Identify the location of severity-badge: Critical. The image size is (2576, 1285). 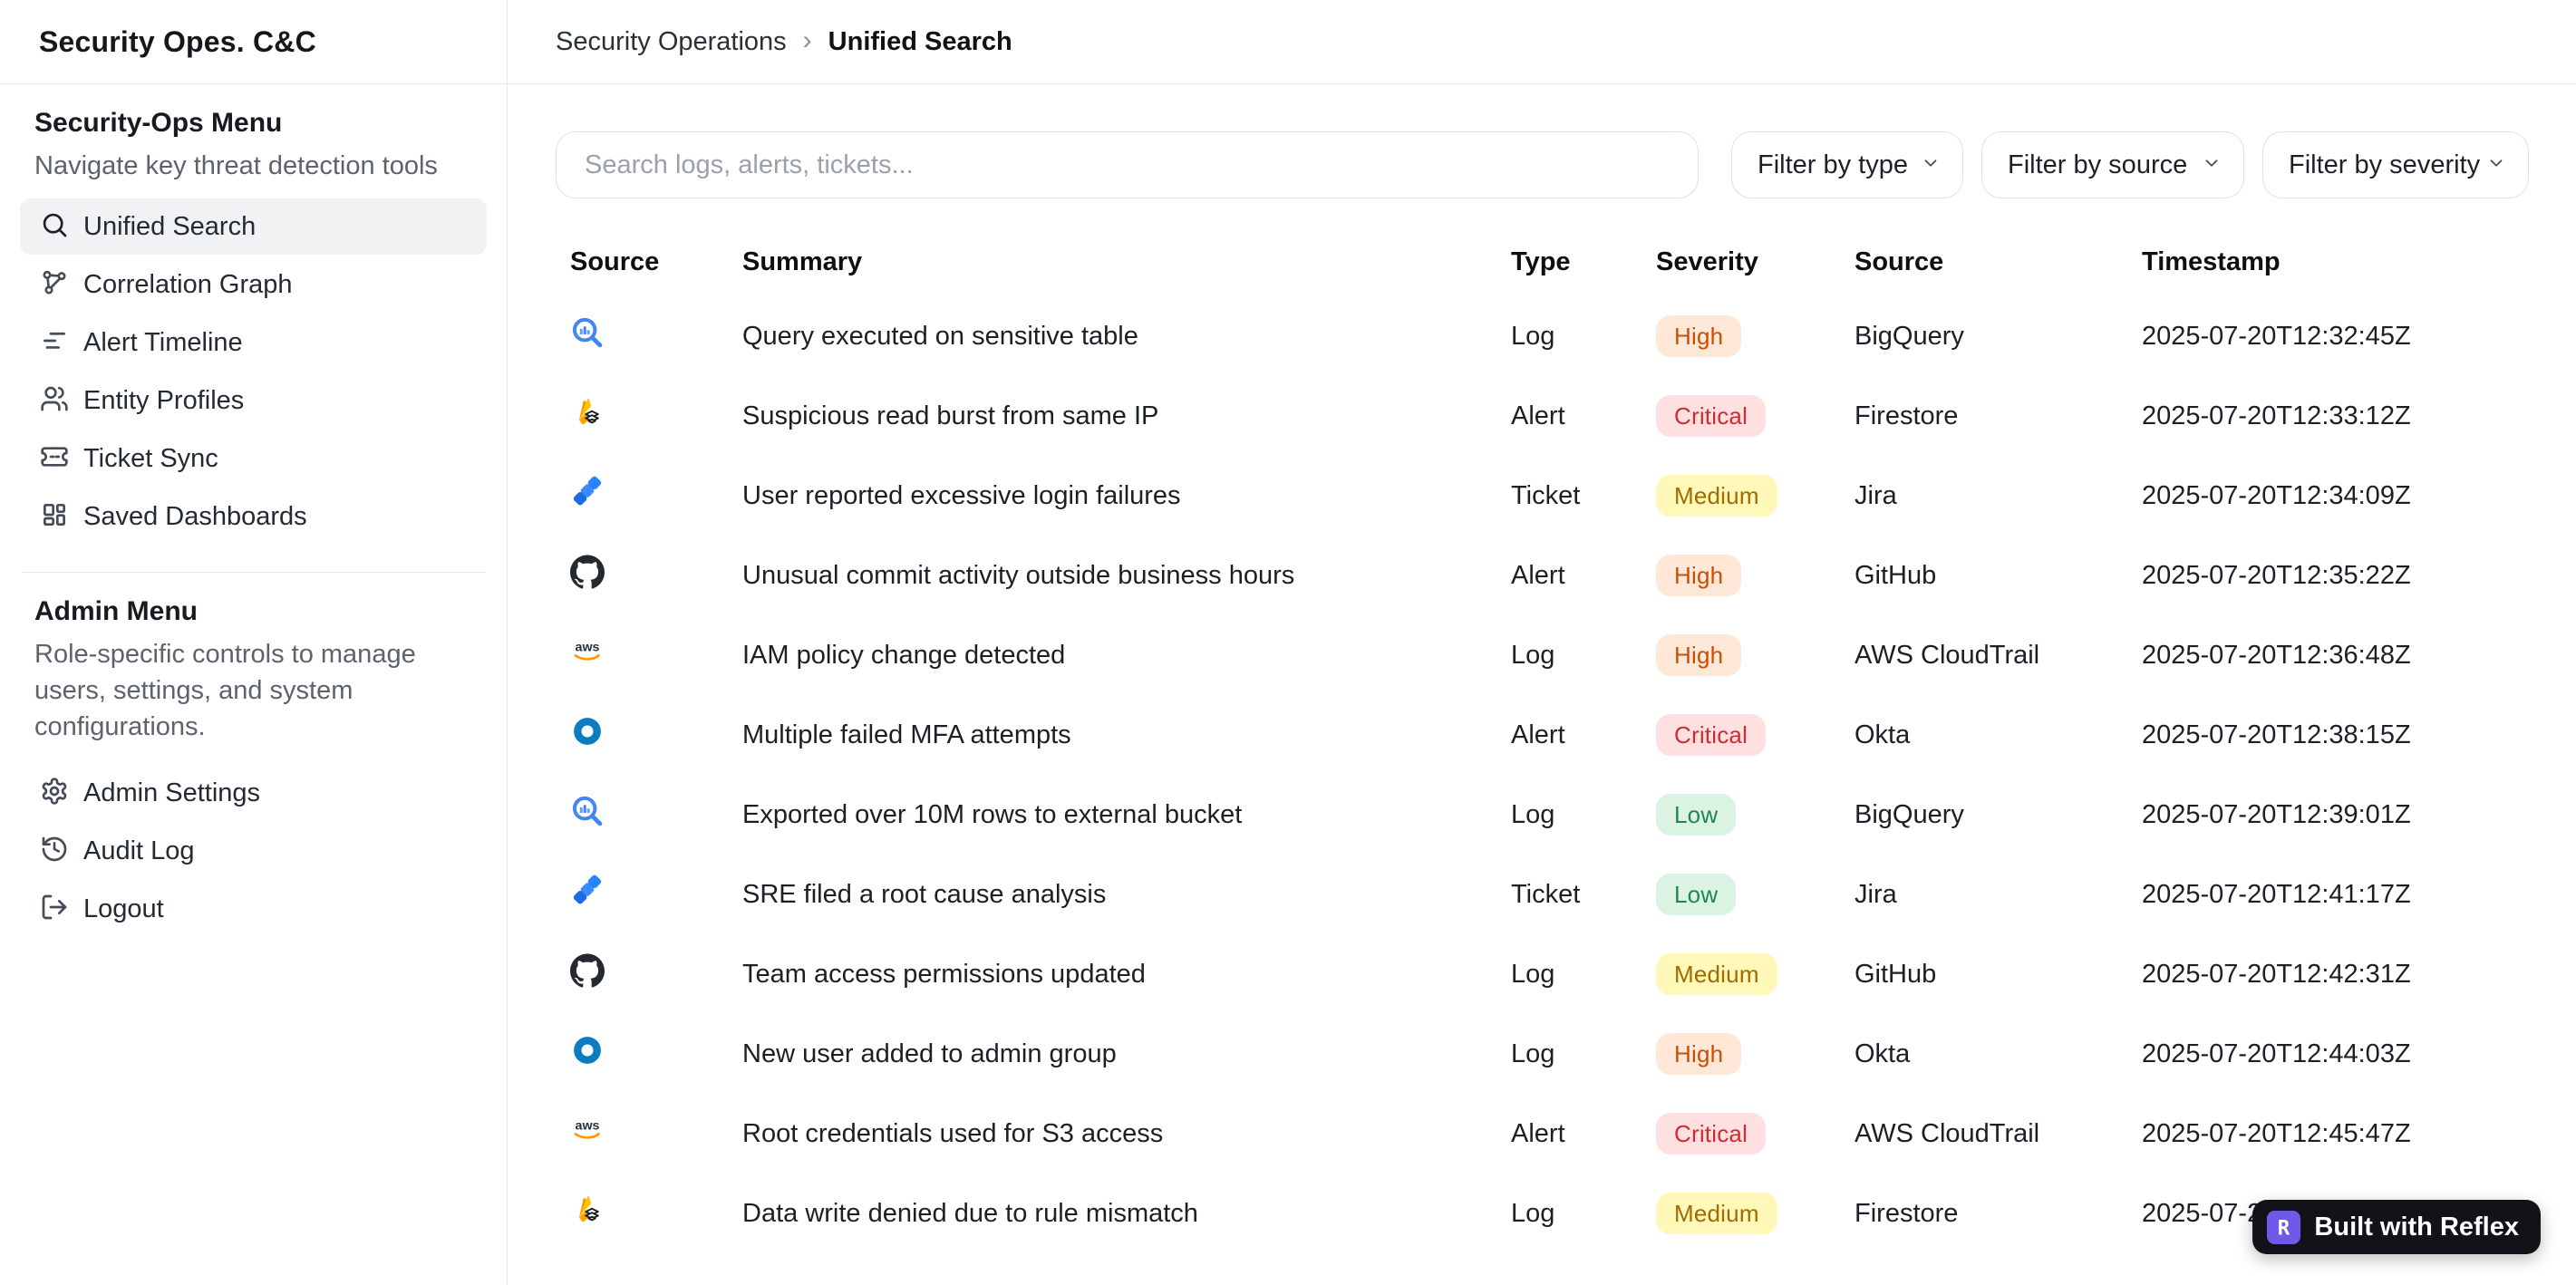
(1711, 416).